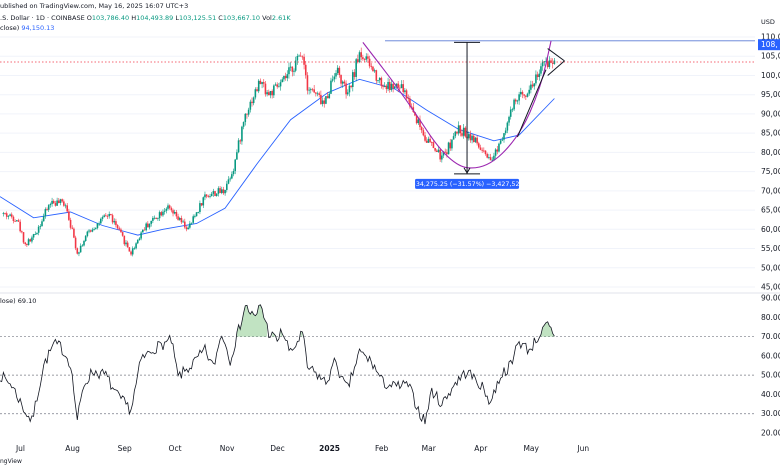 The height and width of the screenshot is (470, 780). Describe the element at coordinates (220, 18) in the screenshot. I see `ohlc-close-label: C` at that location.